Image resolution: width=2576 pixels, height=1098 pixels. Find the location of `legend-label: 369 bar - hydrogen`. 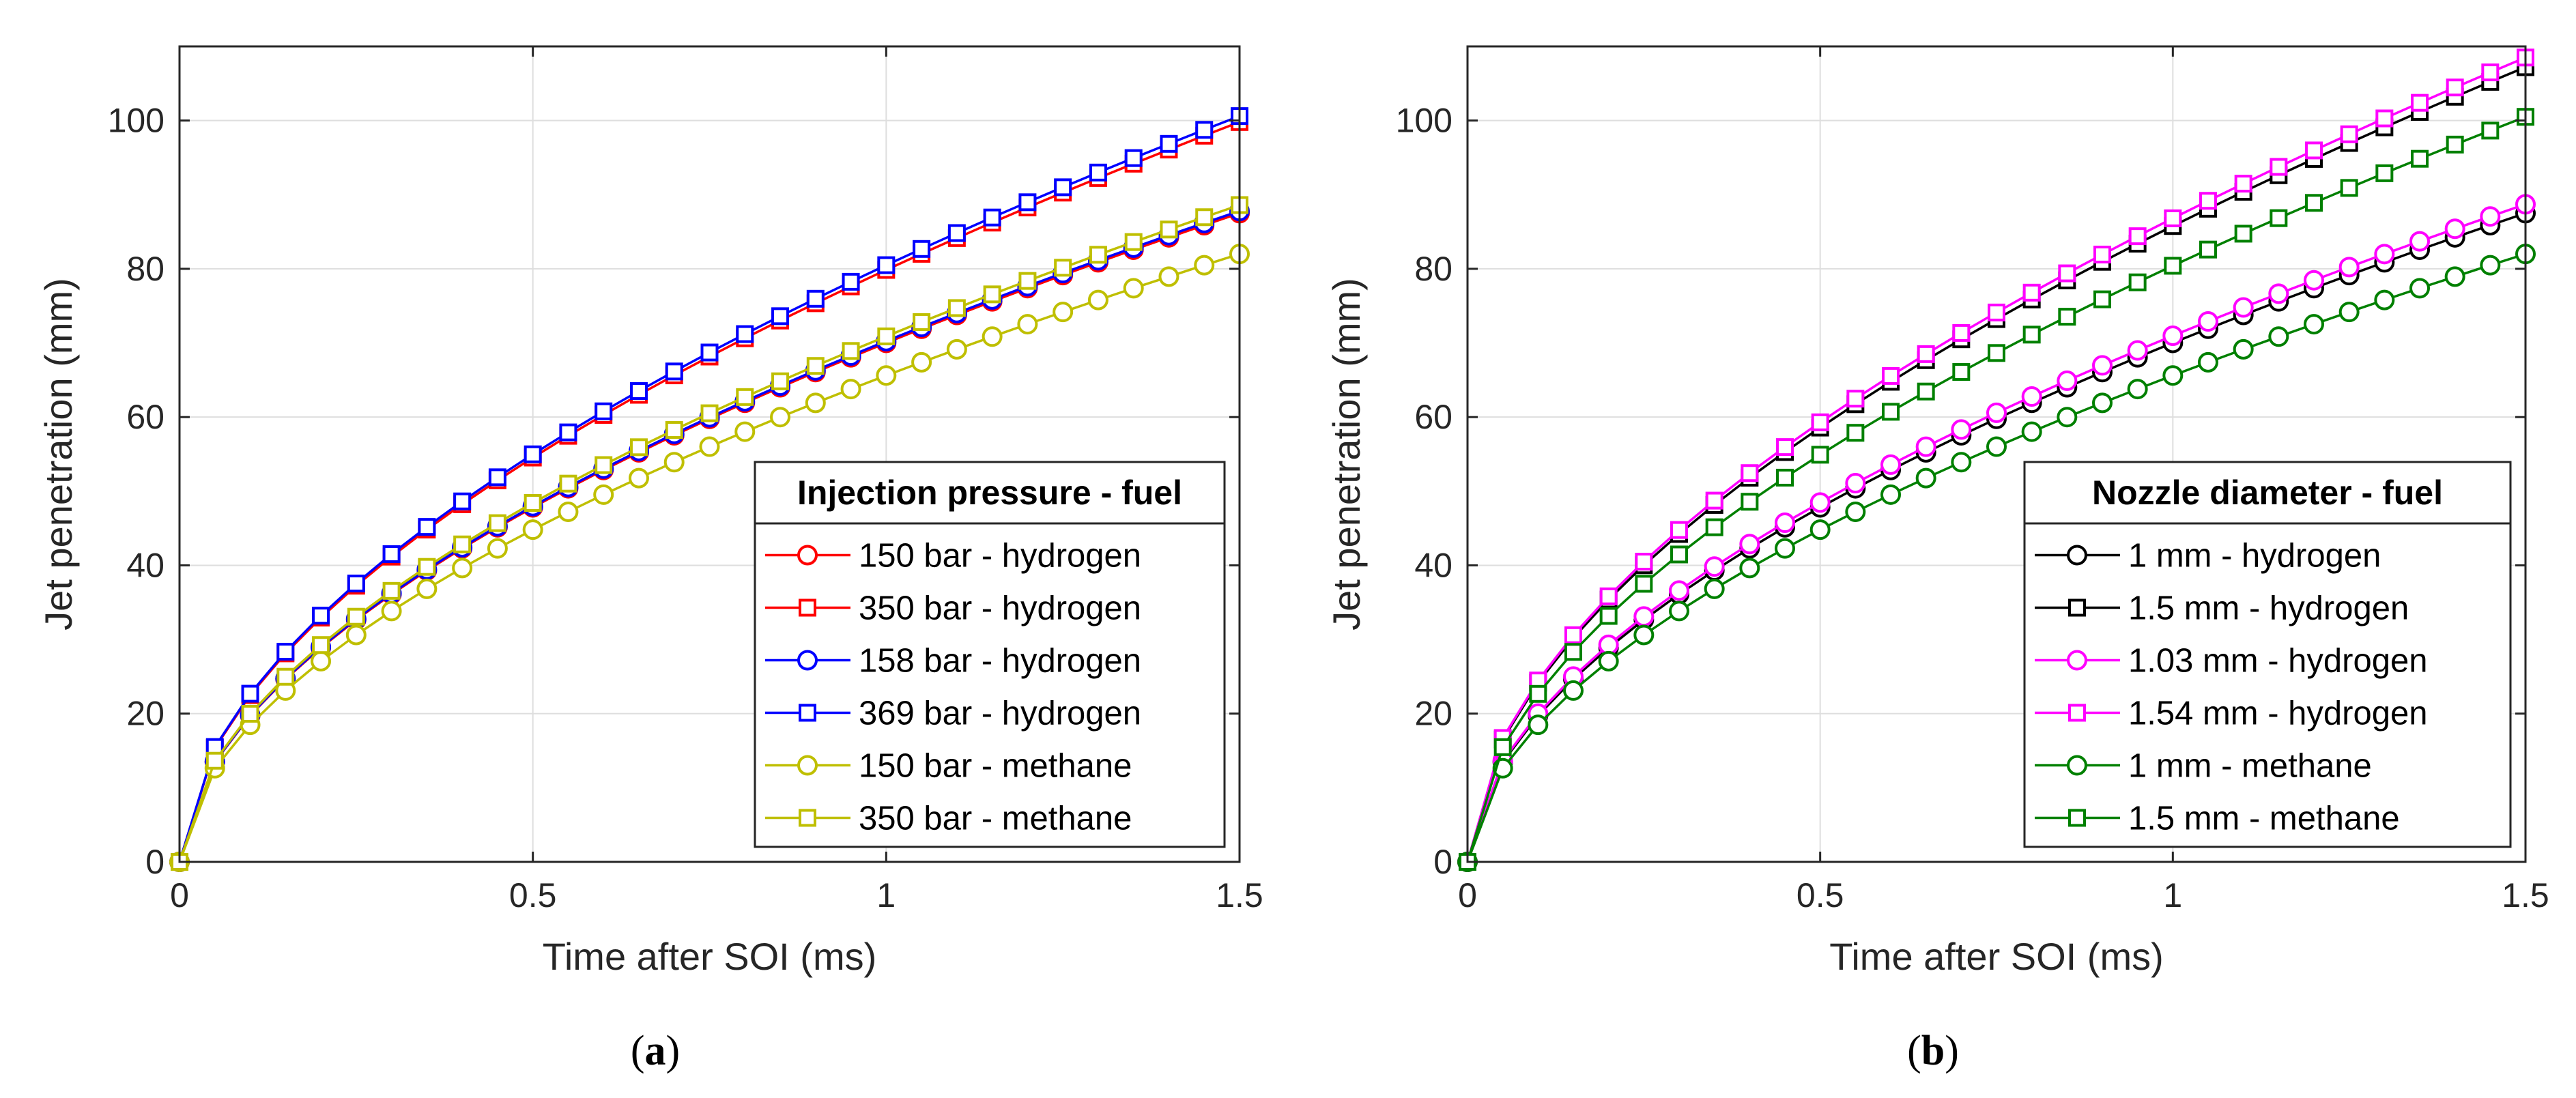

legend-label: 369 bar - hydrogen is located at coordinates (1000, 714).